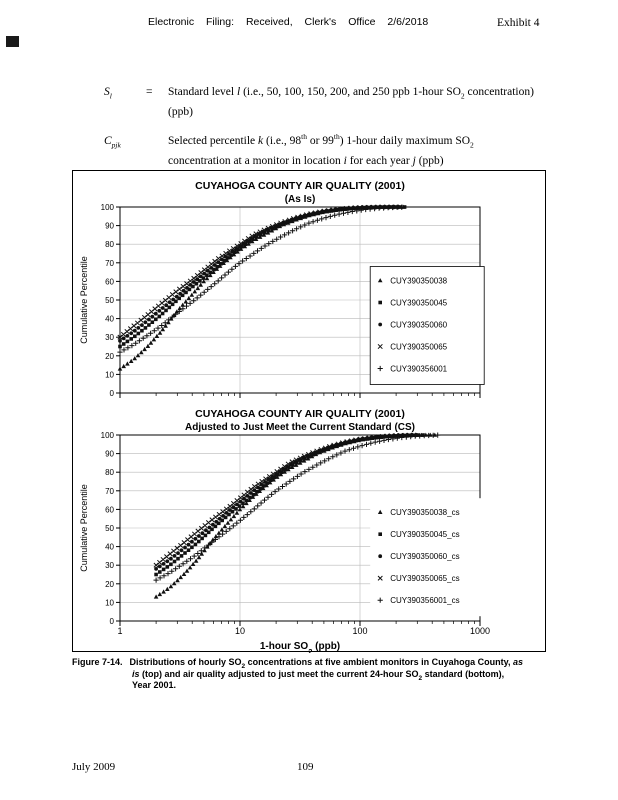  I want to click on footer-page-number: 109, so click(305, 767).